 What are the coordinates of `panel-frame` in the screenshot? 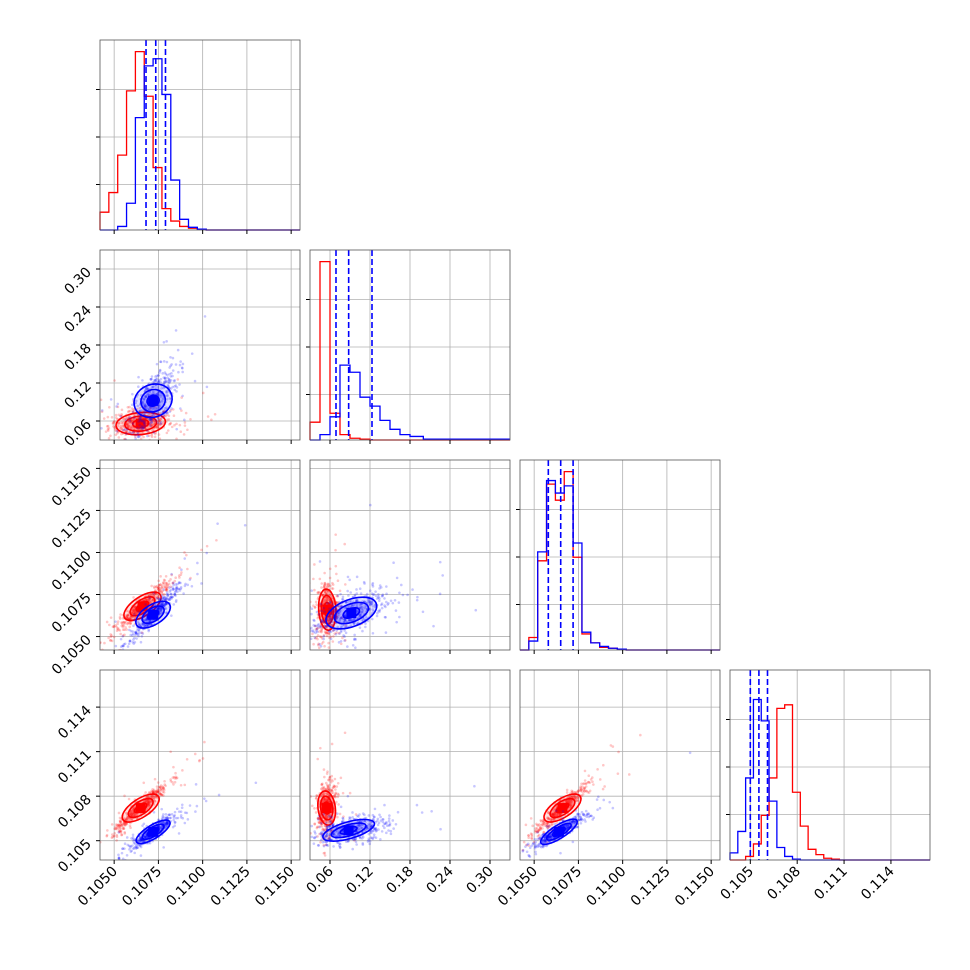 It's located at (200, 135).